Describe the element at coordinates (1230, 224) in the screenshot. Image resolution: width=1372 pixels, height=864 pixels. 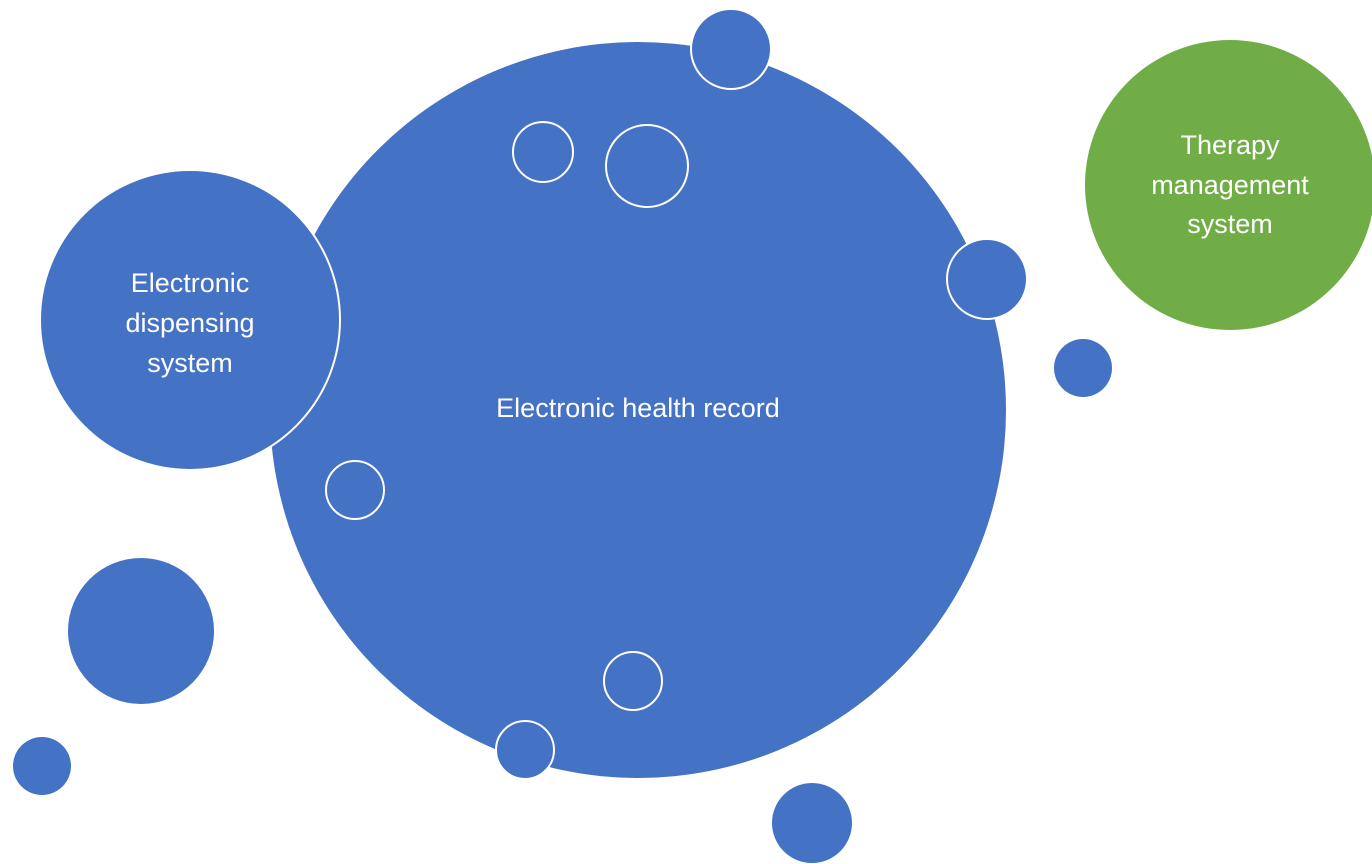
I see `therapy-label-line3: system` at that location.